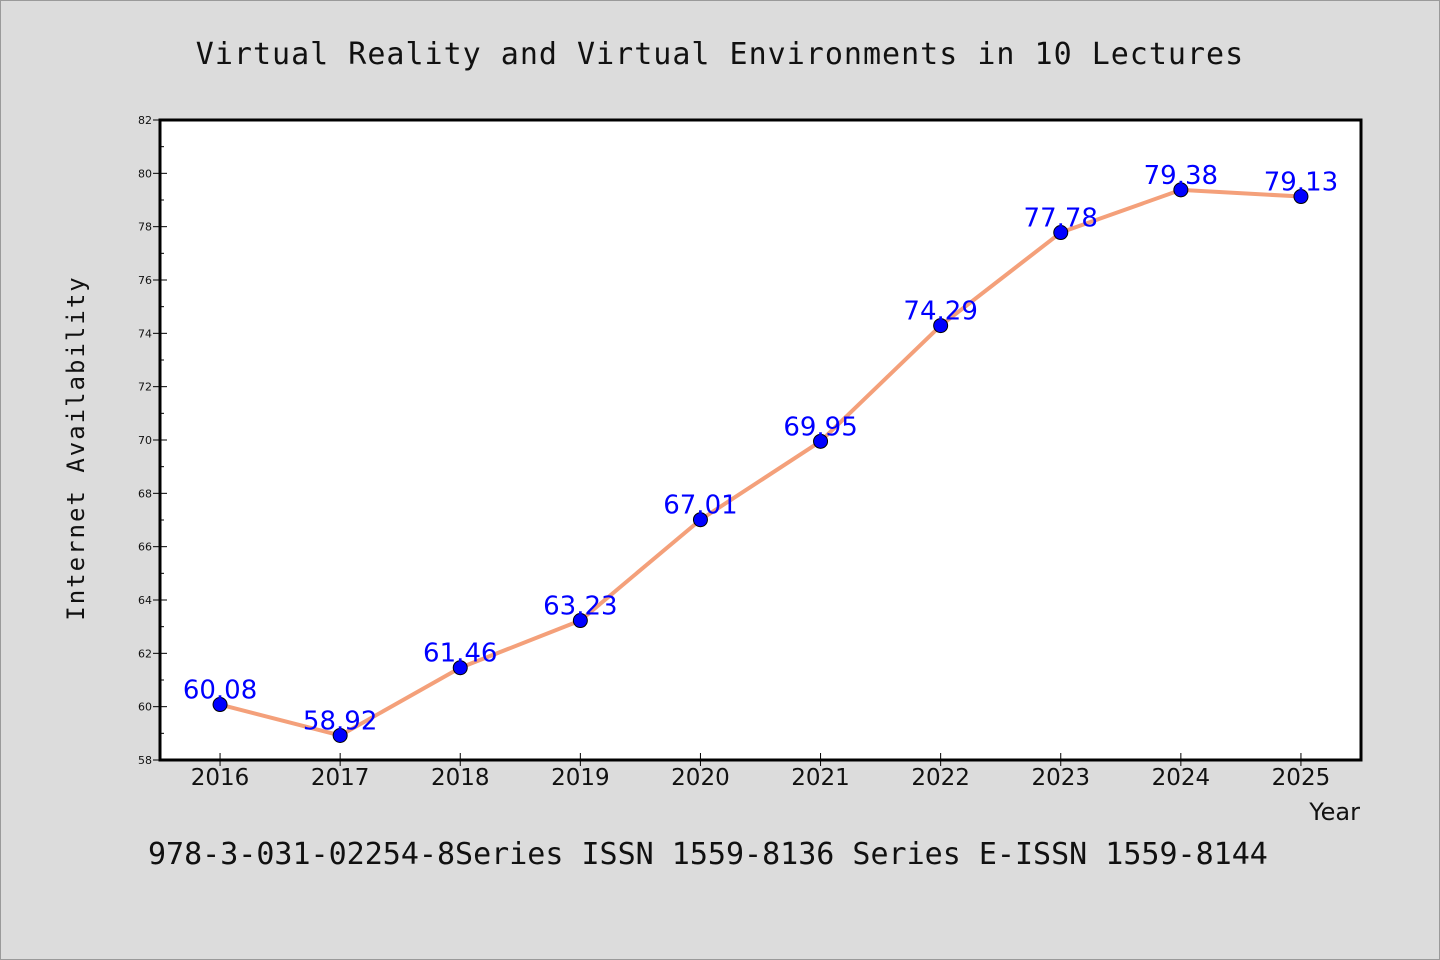 The height and width of the screenshot is (960, 1440). I want to click on y-tick-label: 76, so click(145, 280).